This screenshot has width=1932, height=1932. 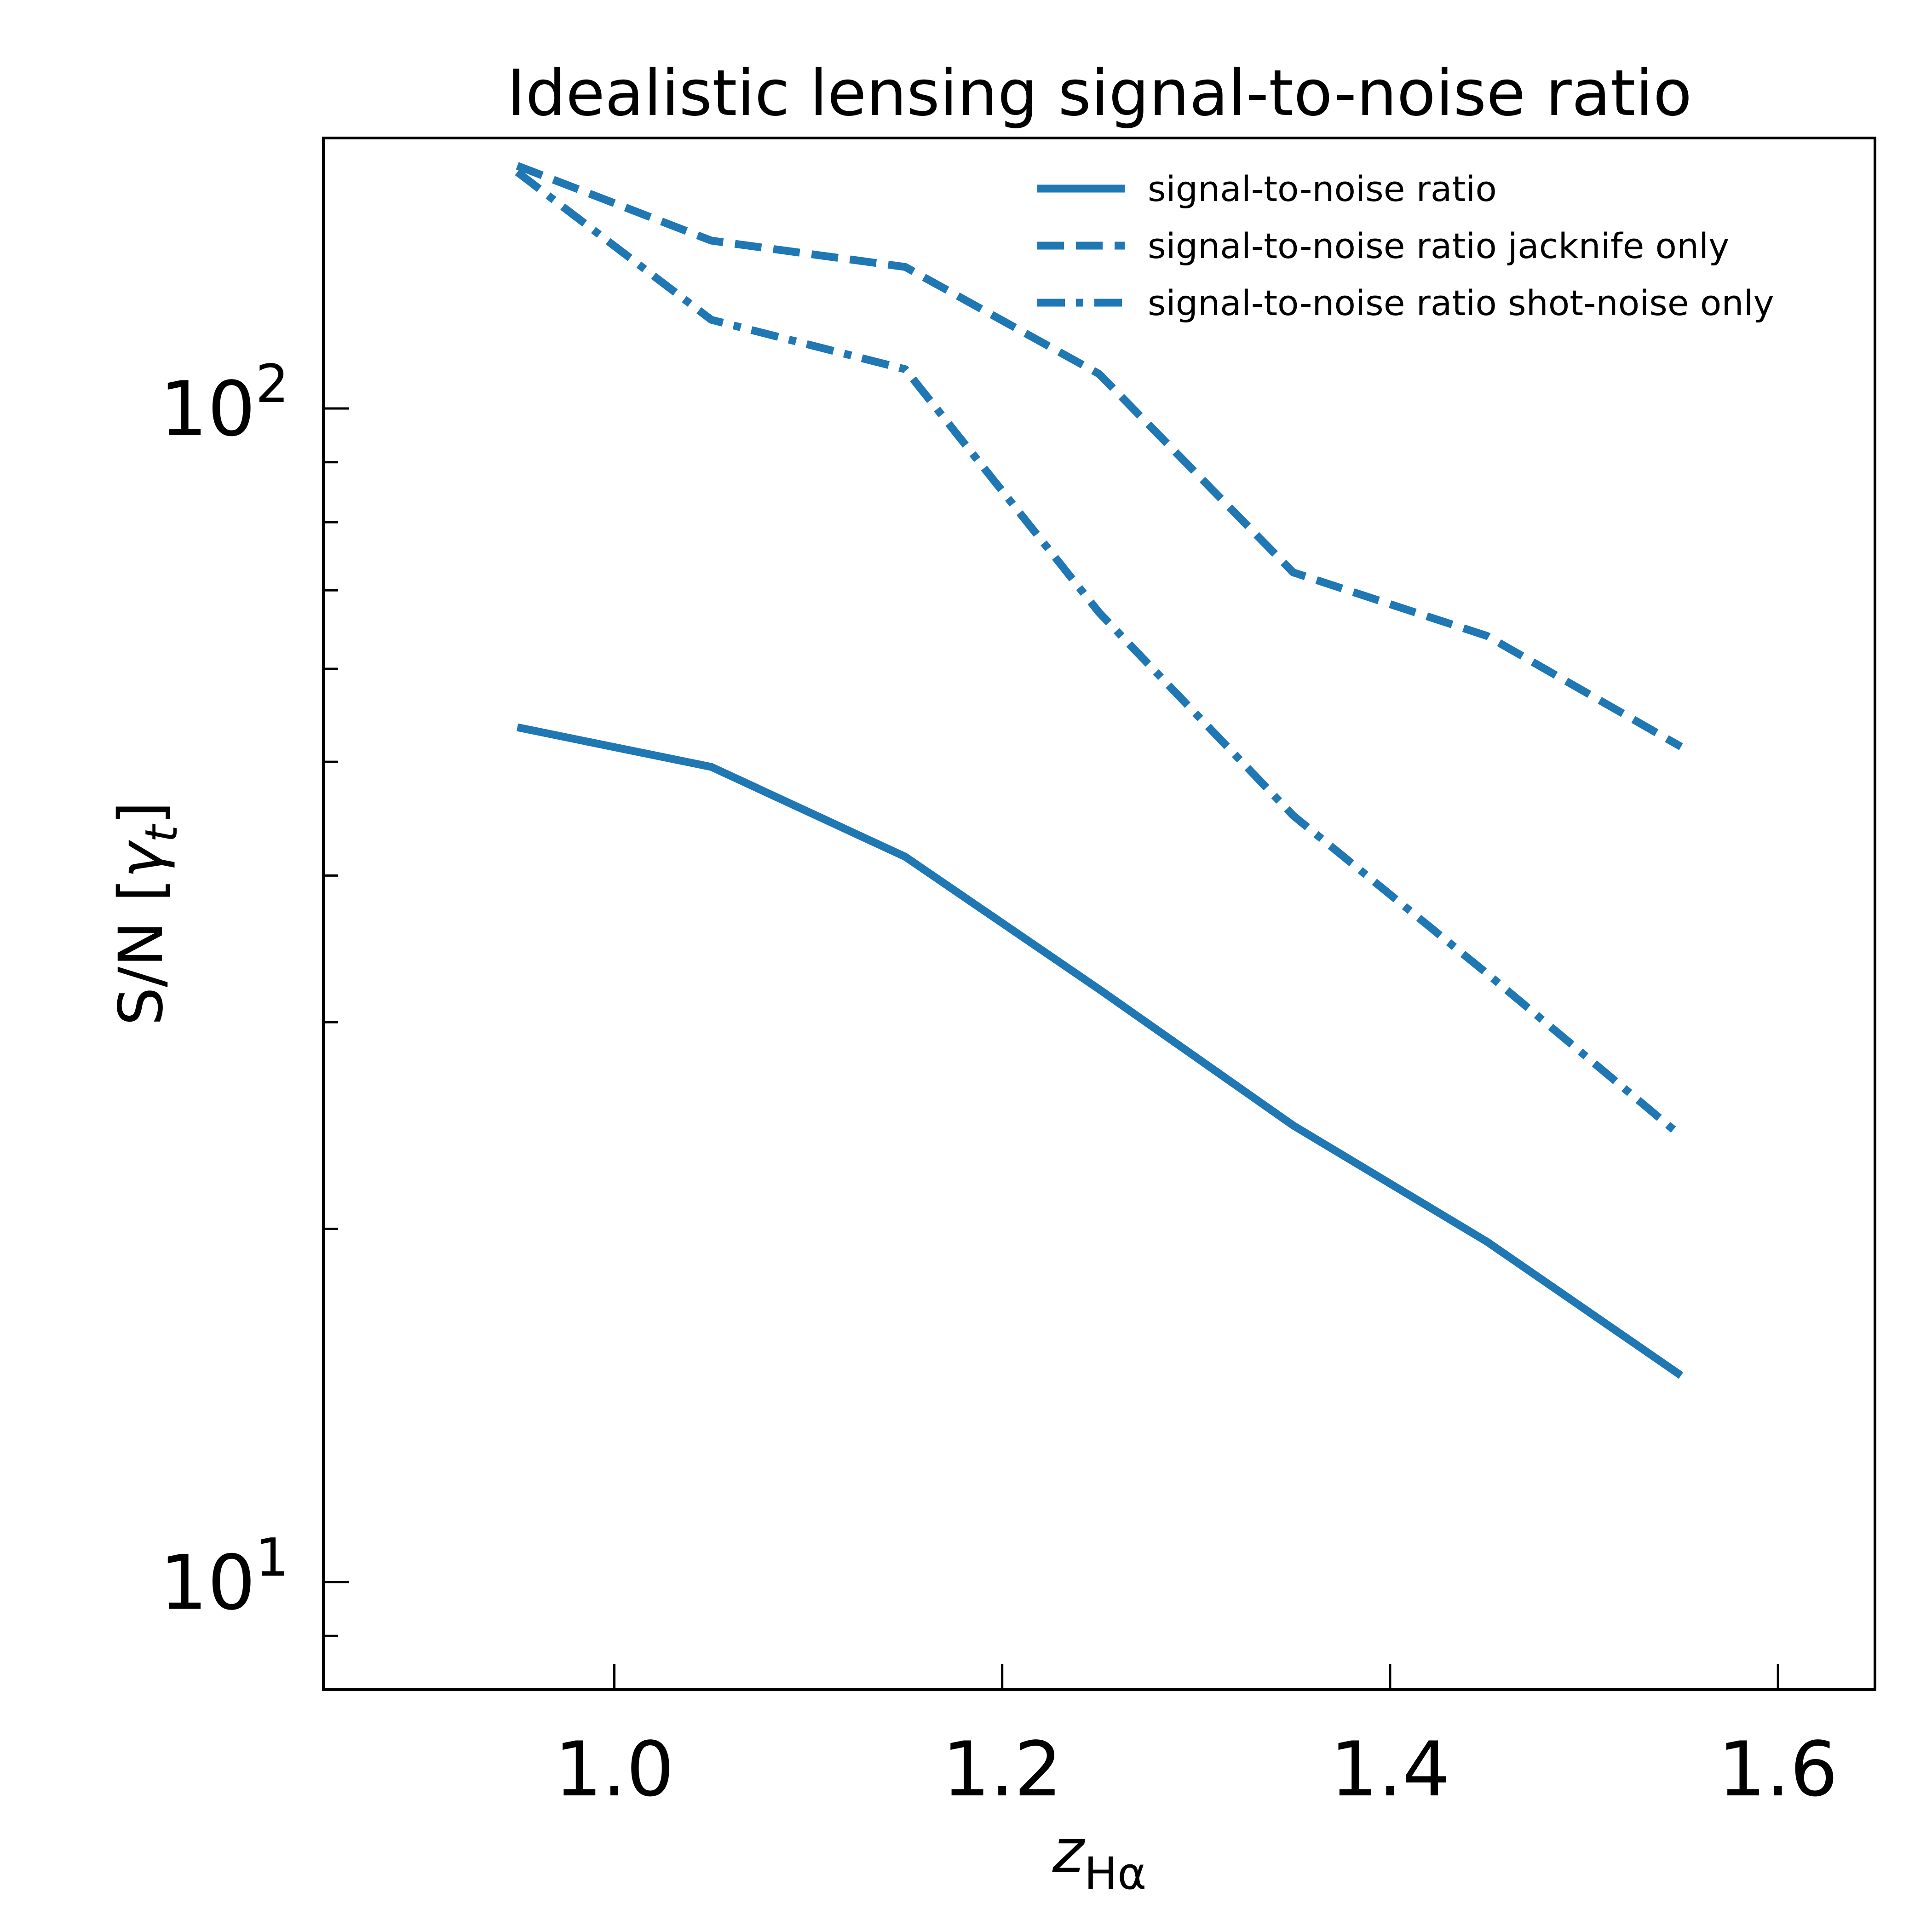 What do you see at coordinates (1069, 1851) in the screenshot?
I see `x-axis-label-variable: z` at bounding box center [1069, 1851].